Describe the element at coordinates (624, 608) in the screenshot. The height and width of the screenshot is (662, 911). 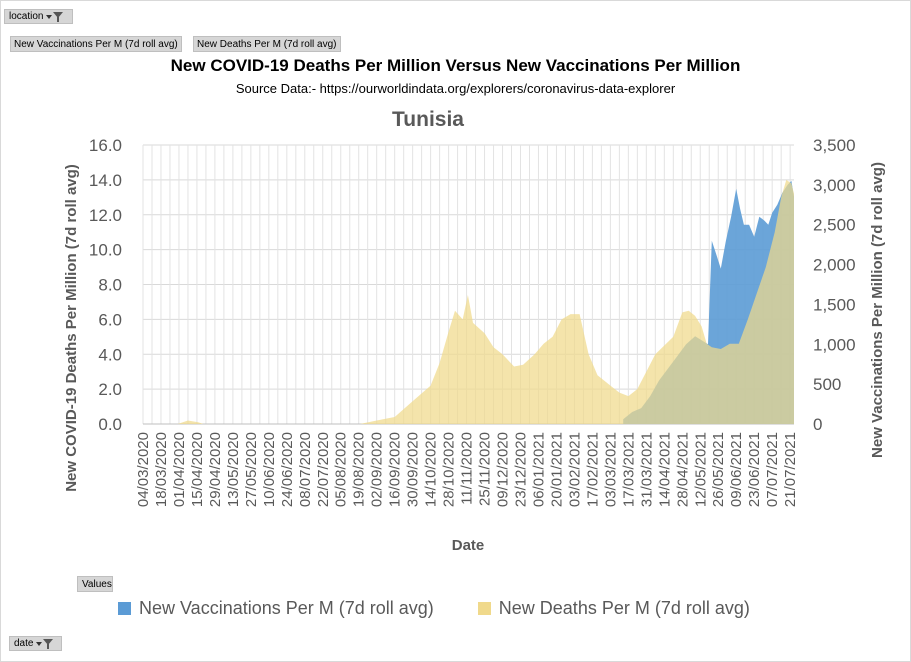
I see `legend-label-deaths: New Deaths Per M (7d roll avg)` at that location.